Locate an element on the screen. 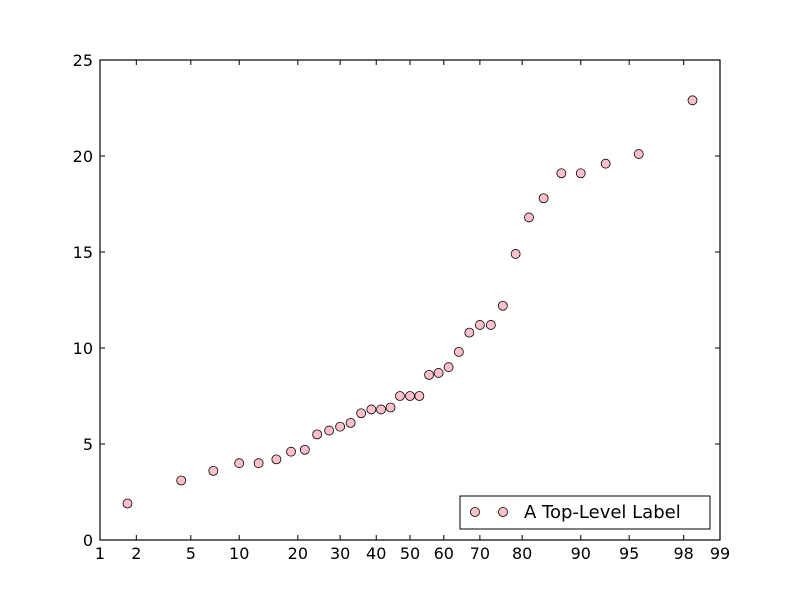 Image resolution: width=800 pixels, height=600 pixels. y-tick-label: 20 is located at coordinates (83, 156).